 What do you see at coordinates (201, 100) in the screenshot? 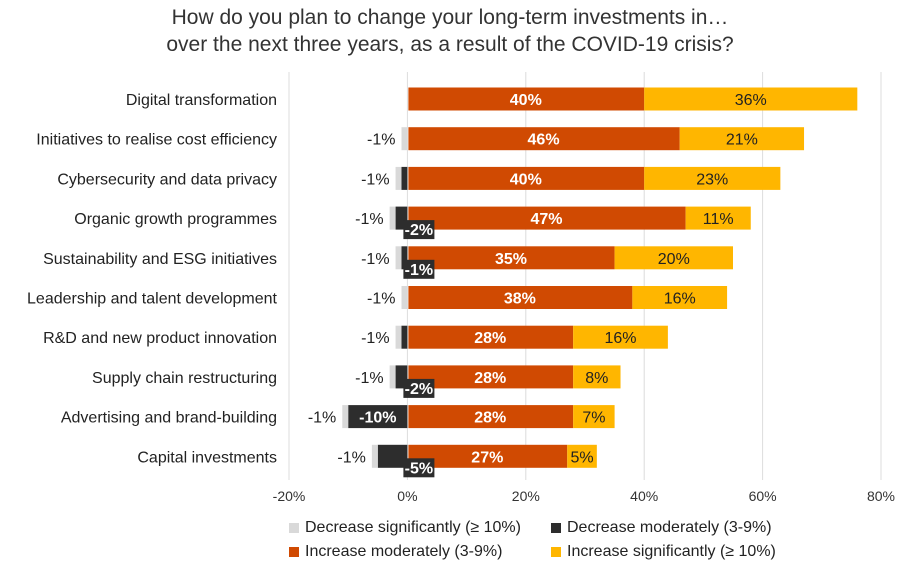
I see `category-label-digital-transformation: Digital transformation` at bounding box center [201, 100].